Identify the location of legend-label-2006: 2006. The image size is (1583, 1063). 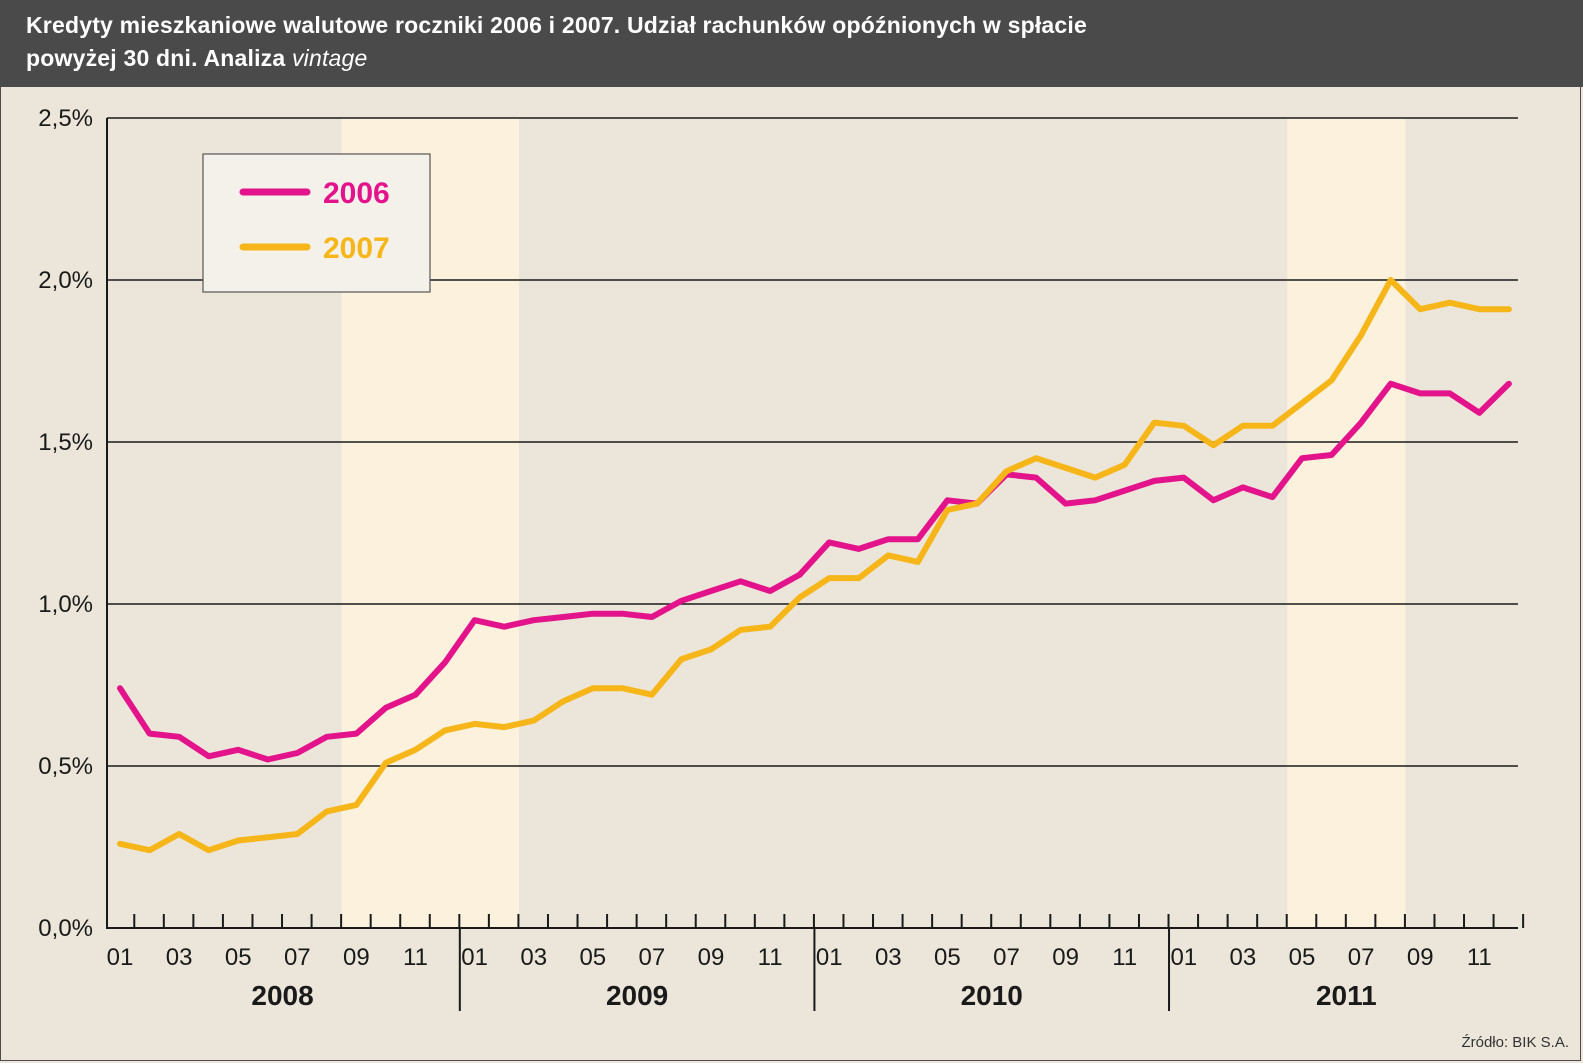
(356, 193).